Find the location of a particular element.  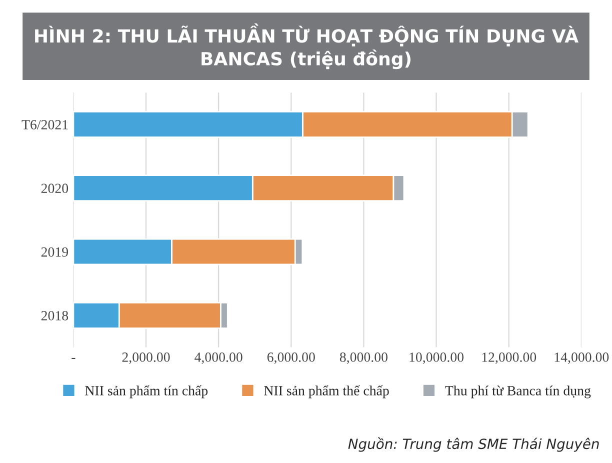

legend-label: Thu phí từ Banca tín dụng is located at coordinates (518, 392).